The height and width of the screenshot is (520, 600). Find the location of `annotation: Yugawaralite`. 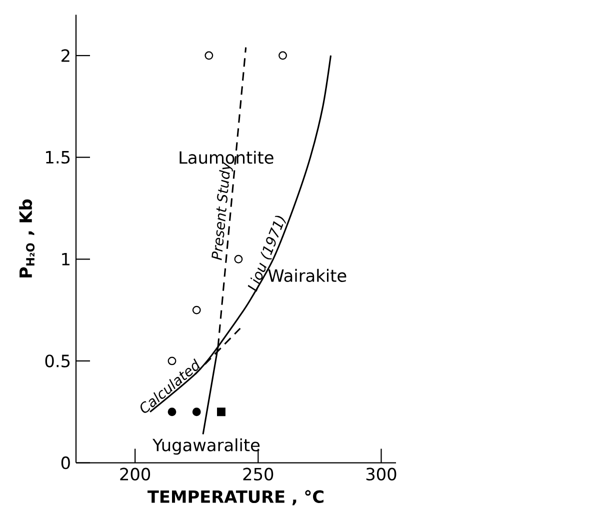

annotation: Yugawaralite is located at coordinates (206, 446).